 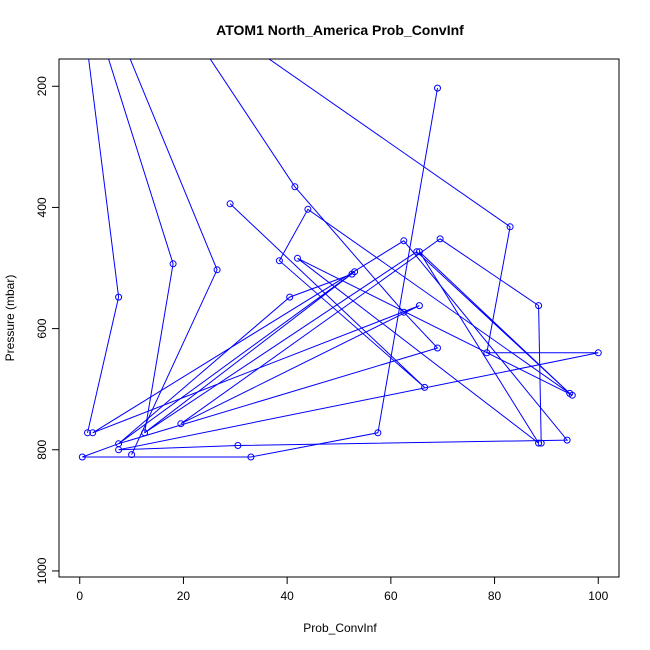 I want to click on x-tick-label: 100, so click(x=598, y=596).